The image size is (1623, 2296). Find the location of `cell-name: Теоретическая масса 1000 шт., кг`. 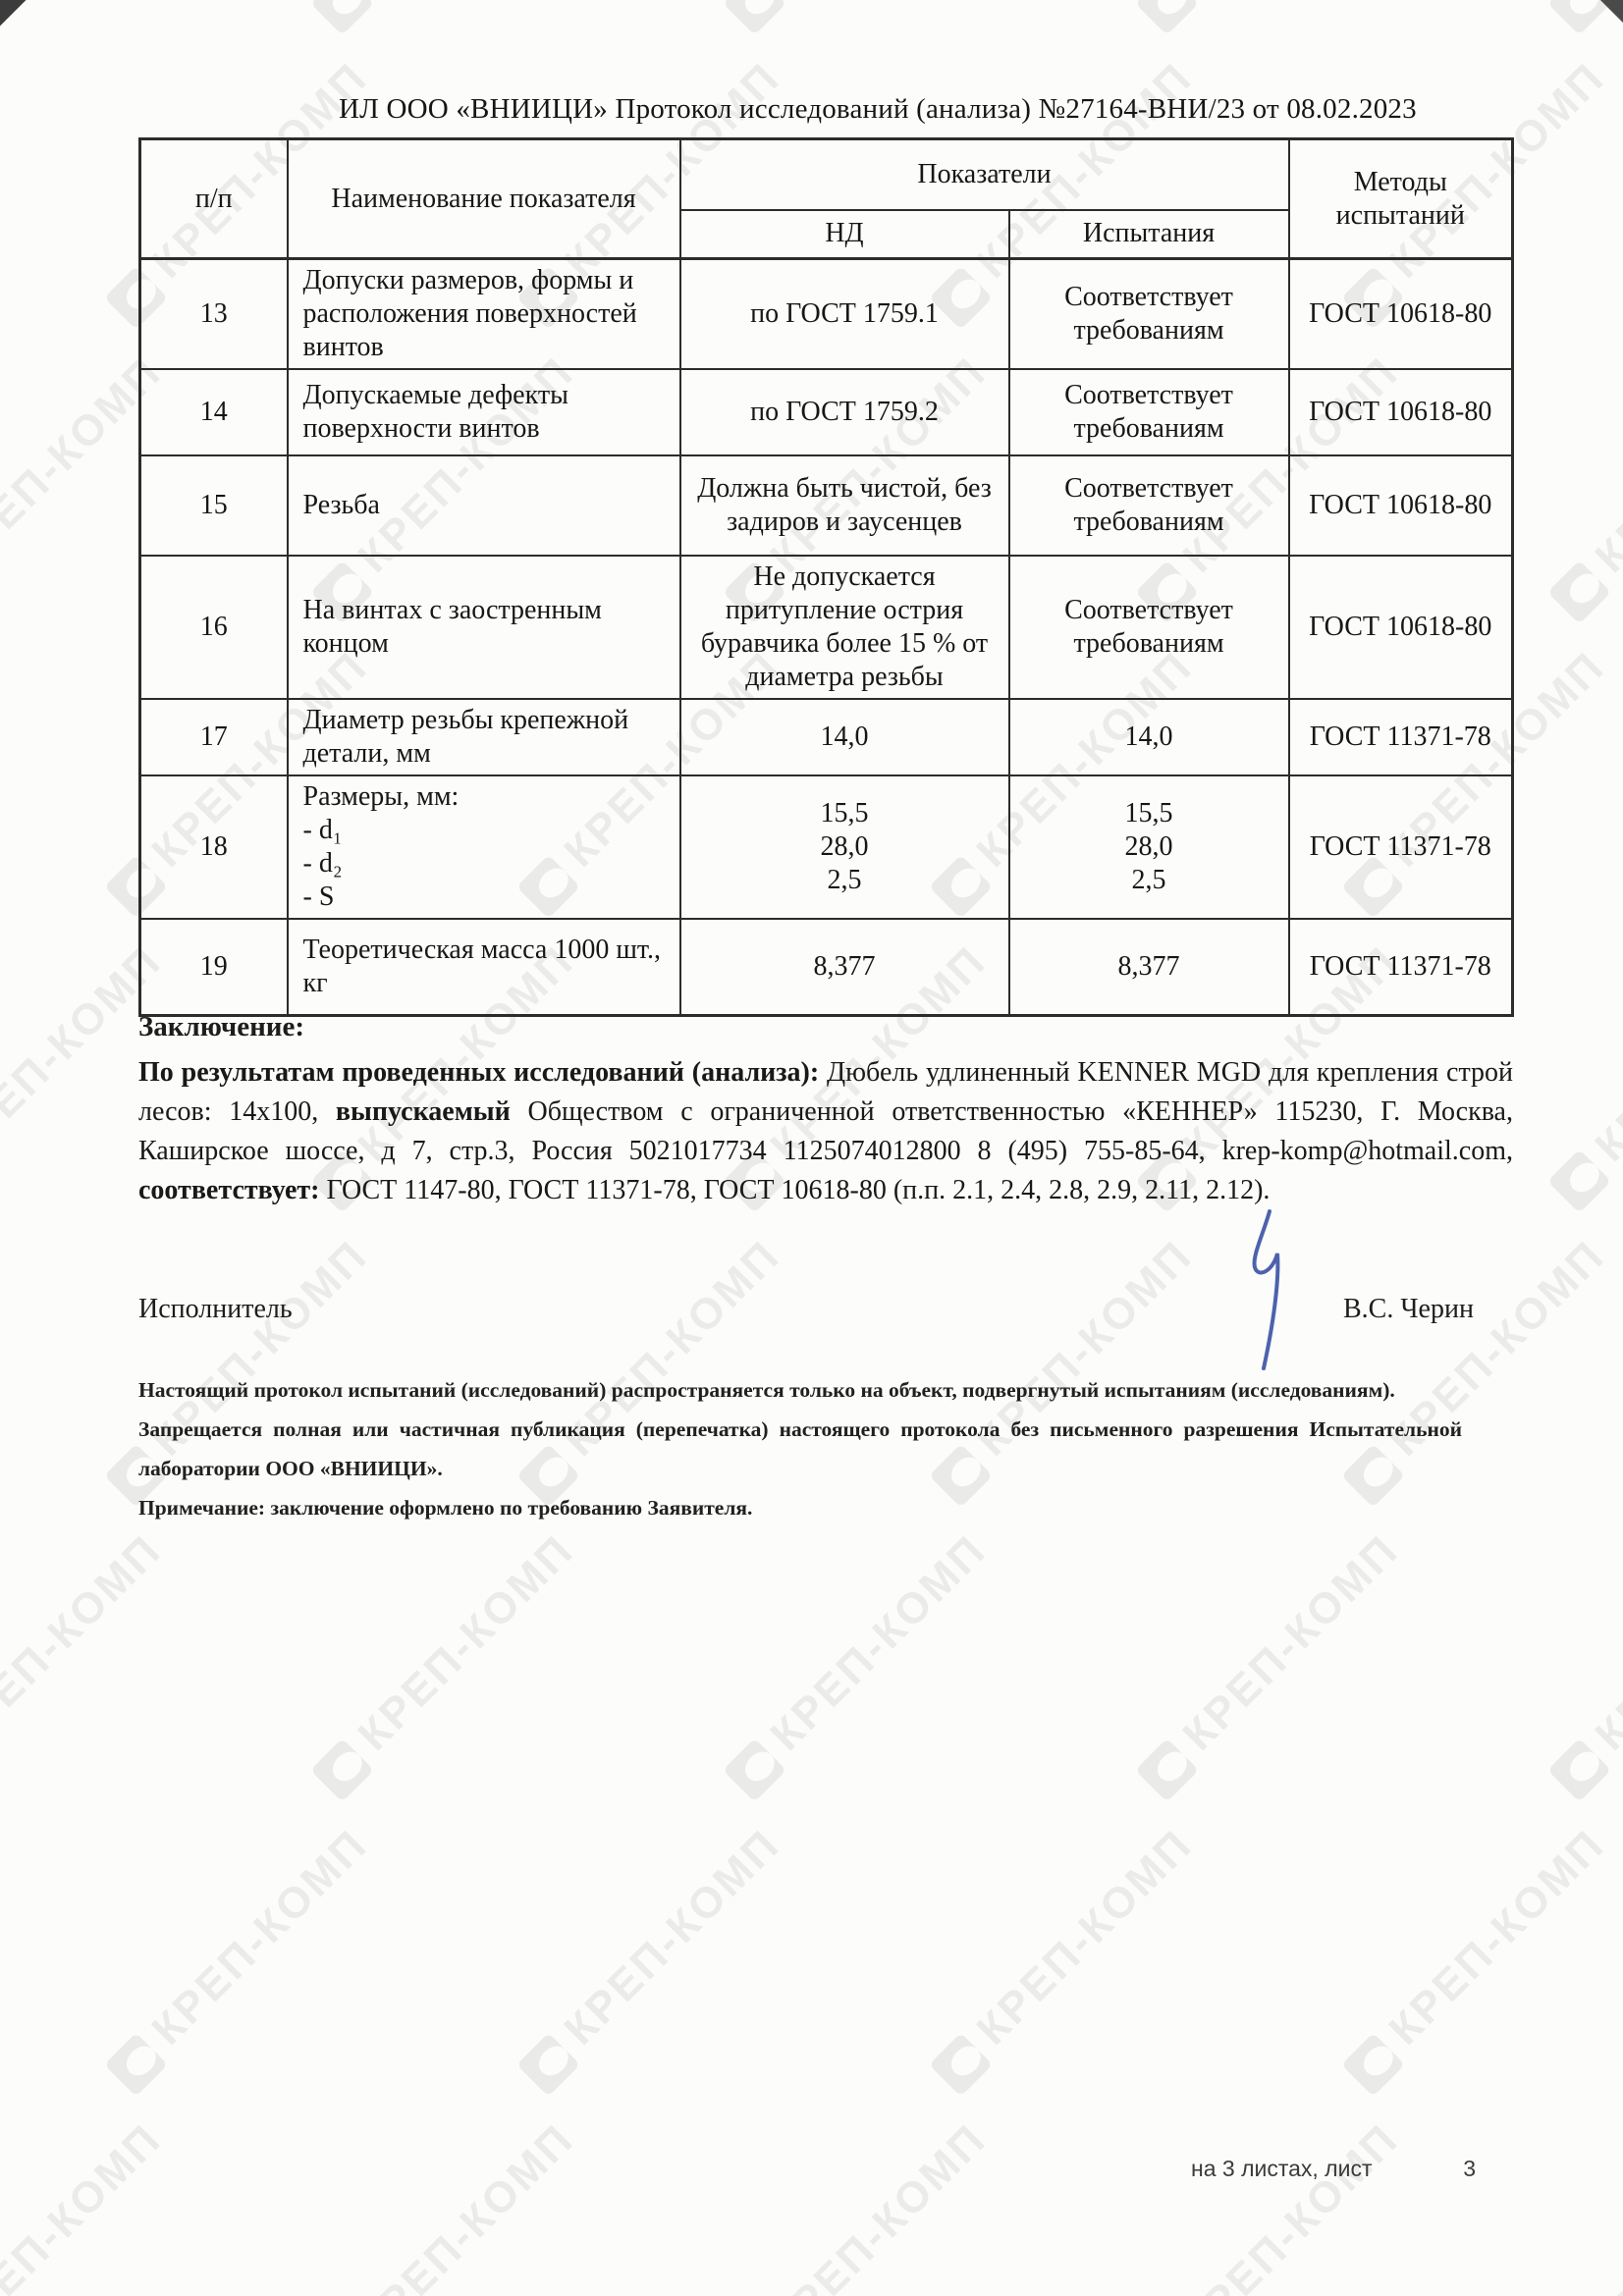

cell-name: Теоретическая масса 1000 шт., кг is located at coordinates (483, 967).